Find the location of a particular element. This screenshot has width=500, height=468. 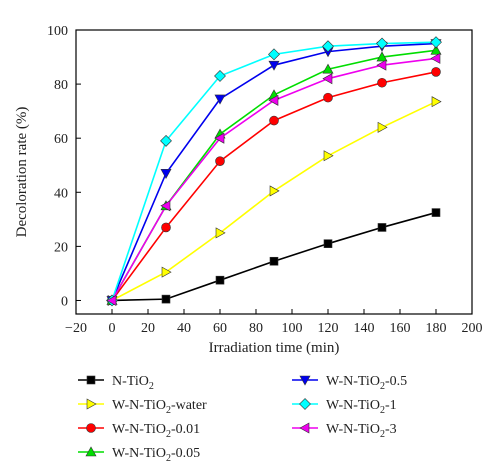

y-tick-label: 40 is located at coordinates (61, 193).